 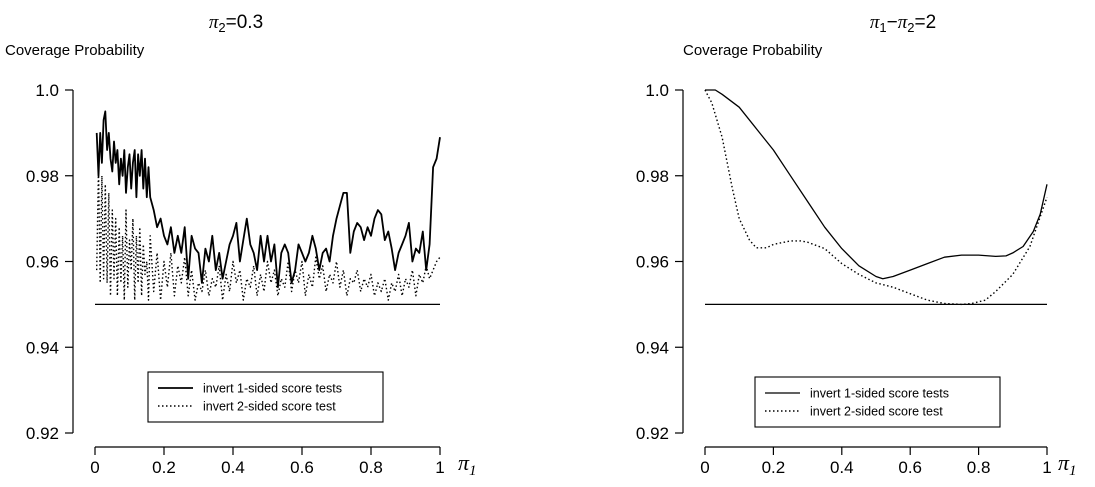 I want to click on title-pi2: π, so click(x=903, y=22).